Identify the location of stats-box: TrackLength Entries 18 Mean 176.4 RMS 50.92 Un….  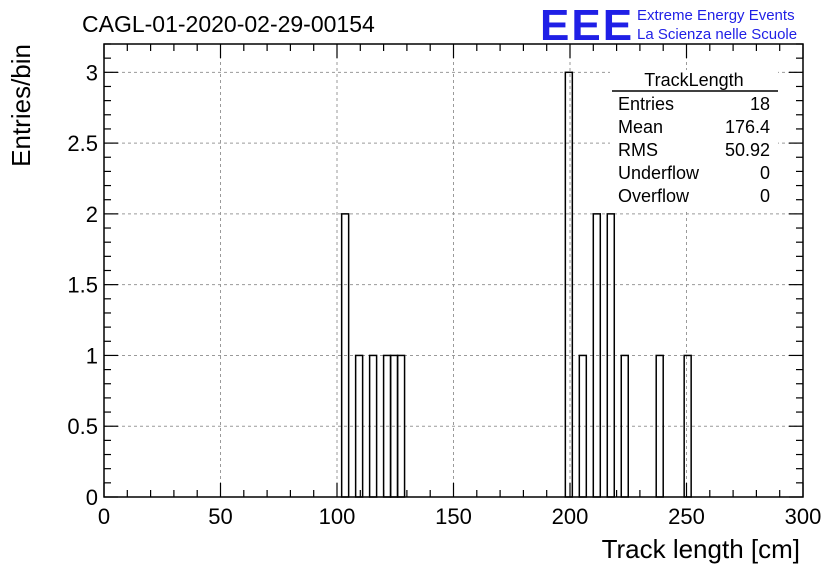
(694, 140).